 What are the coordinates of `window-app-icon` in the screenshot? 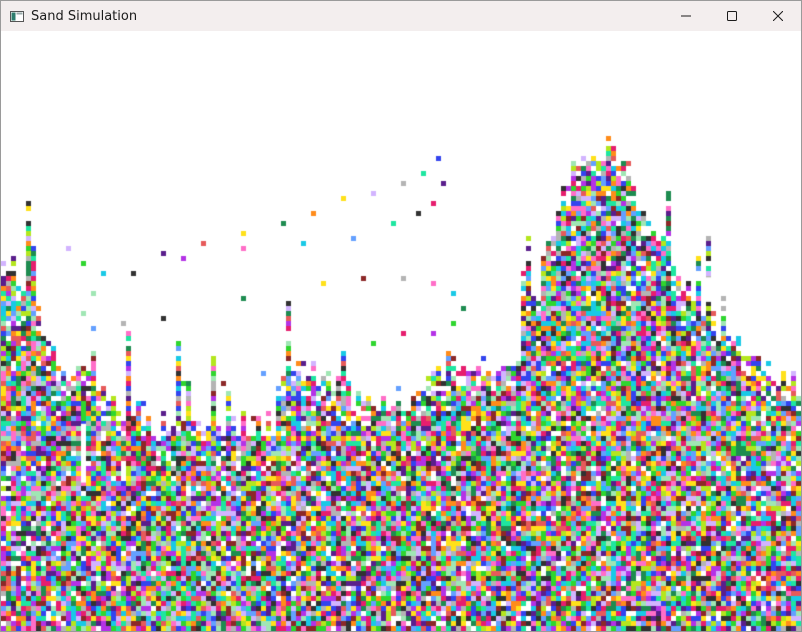 It's located at (17, 16).